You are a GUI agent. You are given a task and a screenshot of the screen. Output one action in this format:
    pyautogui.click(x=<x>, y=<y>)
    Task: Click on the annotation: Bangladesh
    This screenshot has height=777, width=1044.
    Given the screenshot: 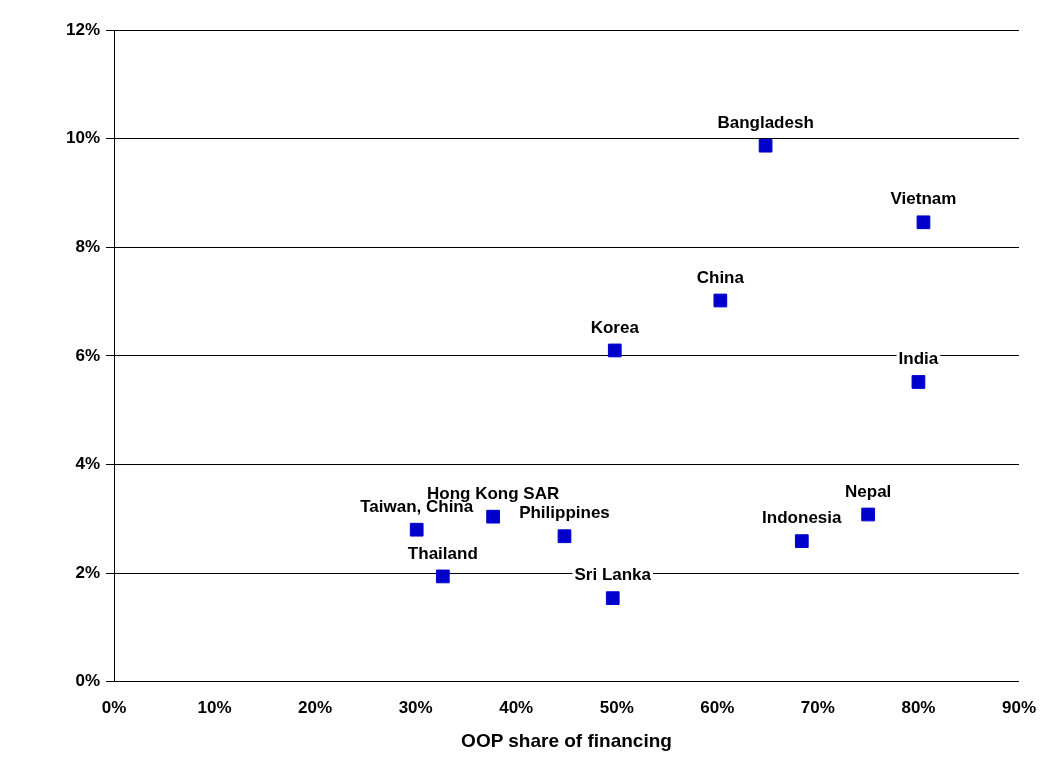 What is the action you would take?
    pyautogui.click(x=765, y=122)
    